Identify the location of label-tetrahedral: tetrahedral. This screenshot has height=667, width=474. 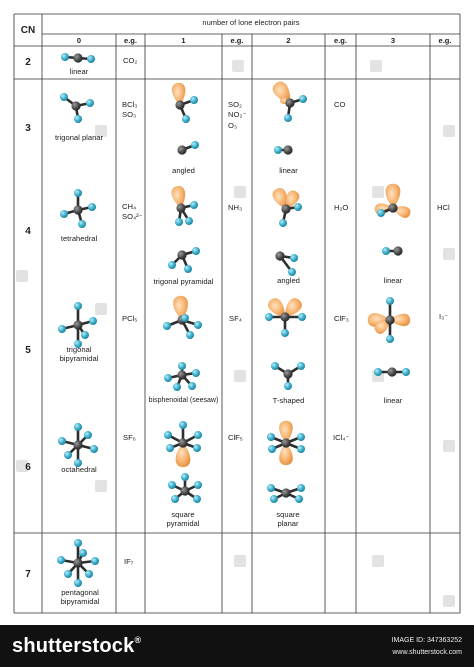
(79, 238).